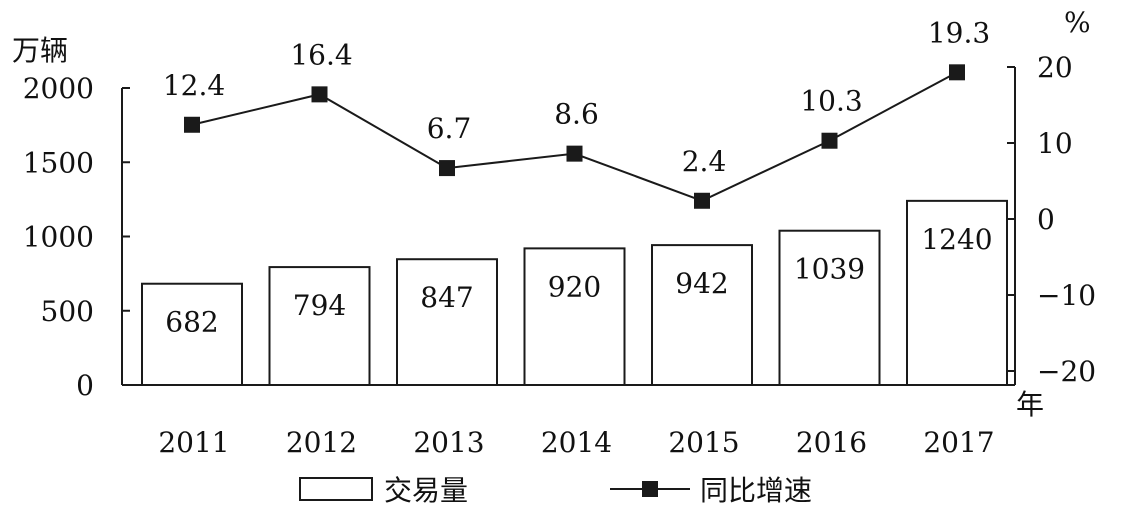 The width and height of the screenshot is (1128, 515). Describe the element at coordinates (192, 124) in the screenshot. I see `growth-point-2011` at that location.